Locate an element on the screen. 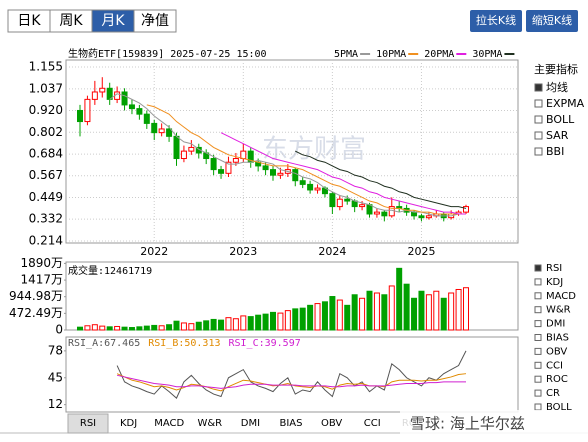  y-tick-label: 472.49万 is located at coordinates (36, 313).